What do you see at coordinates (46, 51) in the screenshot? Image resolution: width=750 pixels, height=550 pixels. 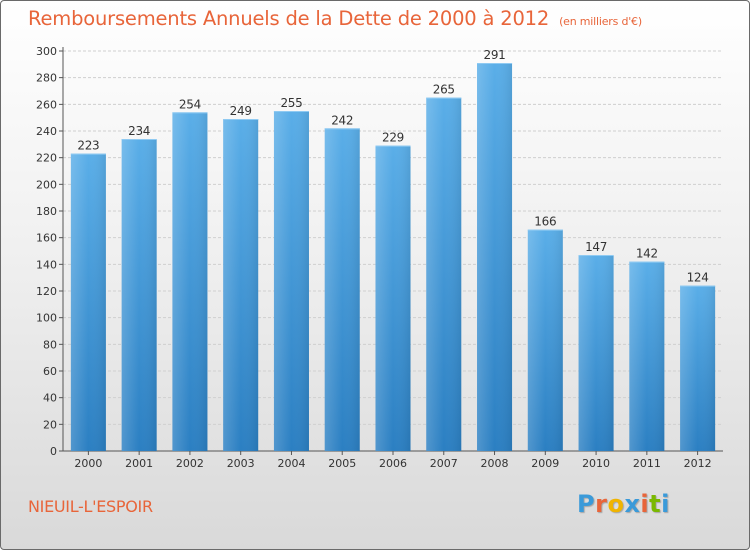 I see `y-tick-label: 300` at bounding box center [46, 51].